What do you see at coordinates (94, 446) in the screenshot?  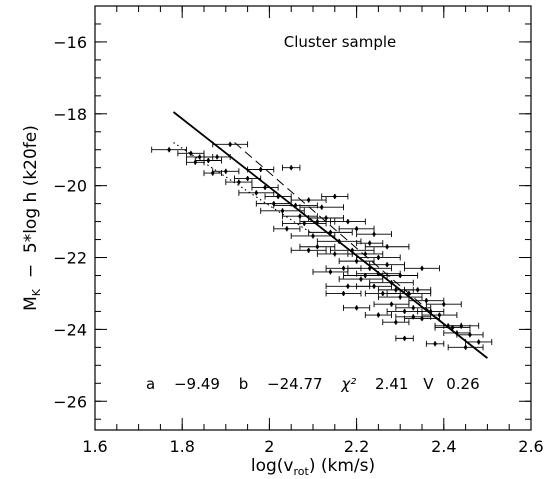 I see `x-tick-label: 1.6` at bounding box center [94, 446].